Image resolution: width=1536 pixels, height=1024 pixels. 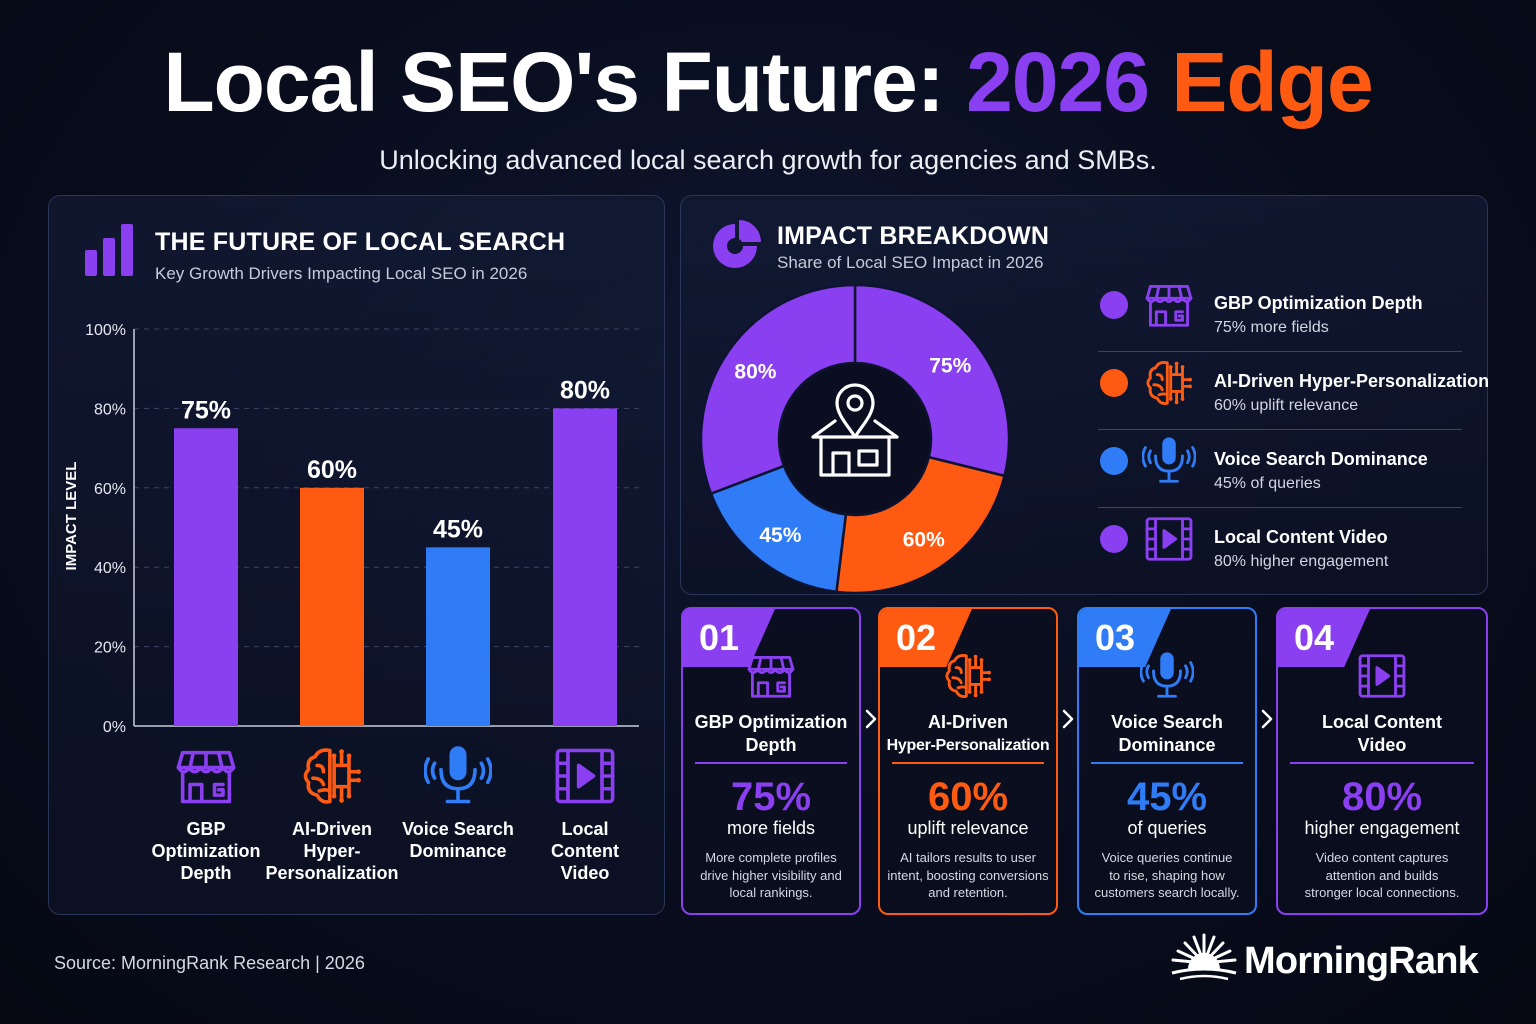 I want to click on card-title: Local Content Video, so click(x=1382, y=734).